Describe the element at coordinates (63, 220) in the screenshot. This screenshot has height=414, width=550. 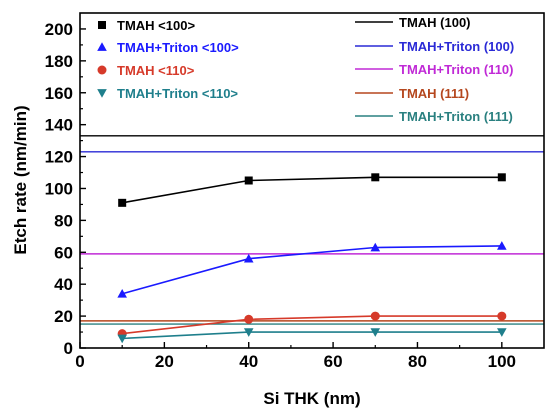
I see `y-tick-label-4: 80` at that location.